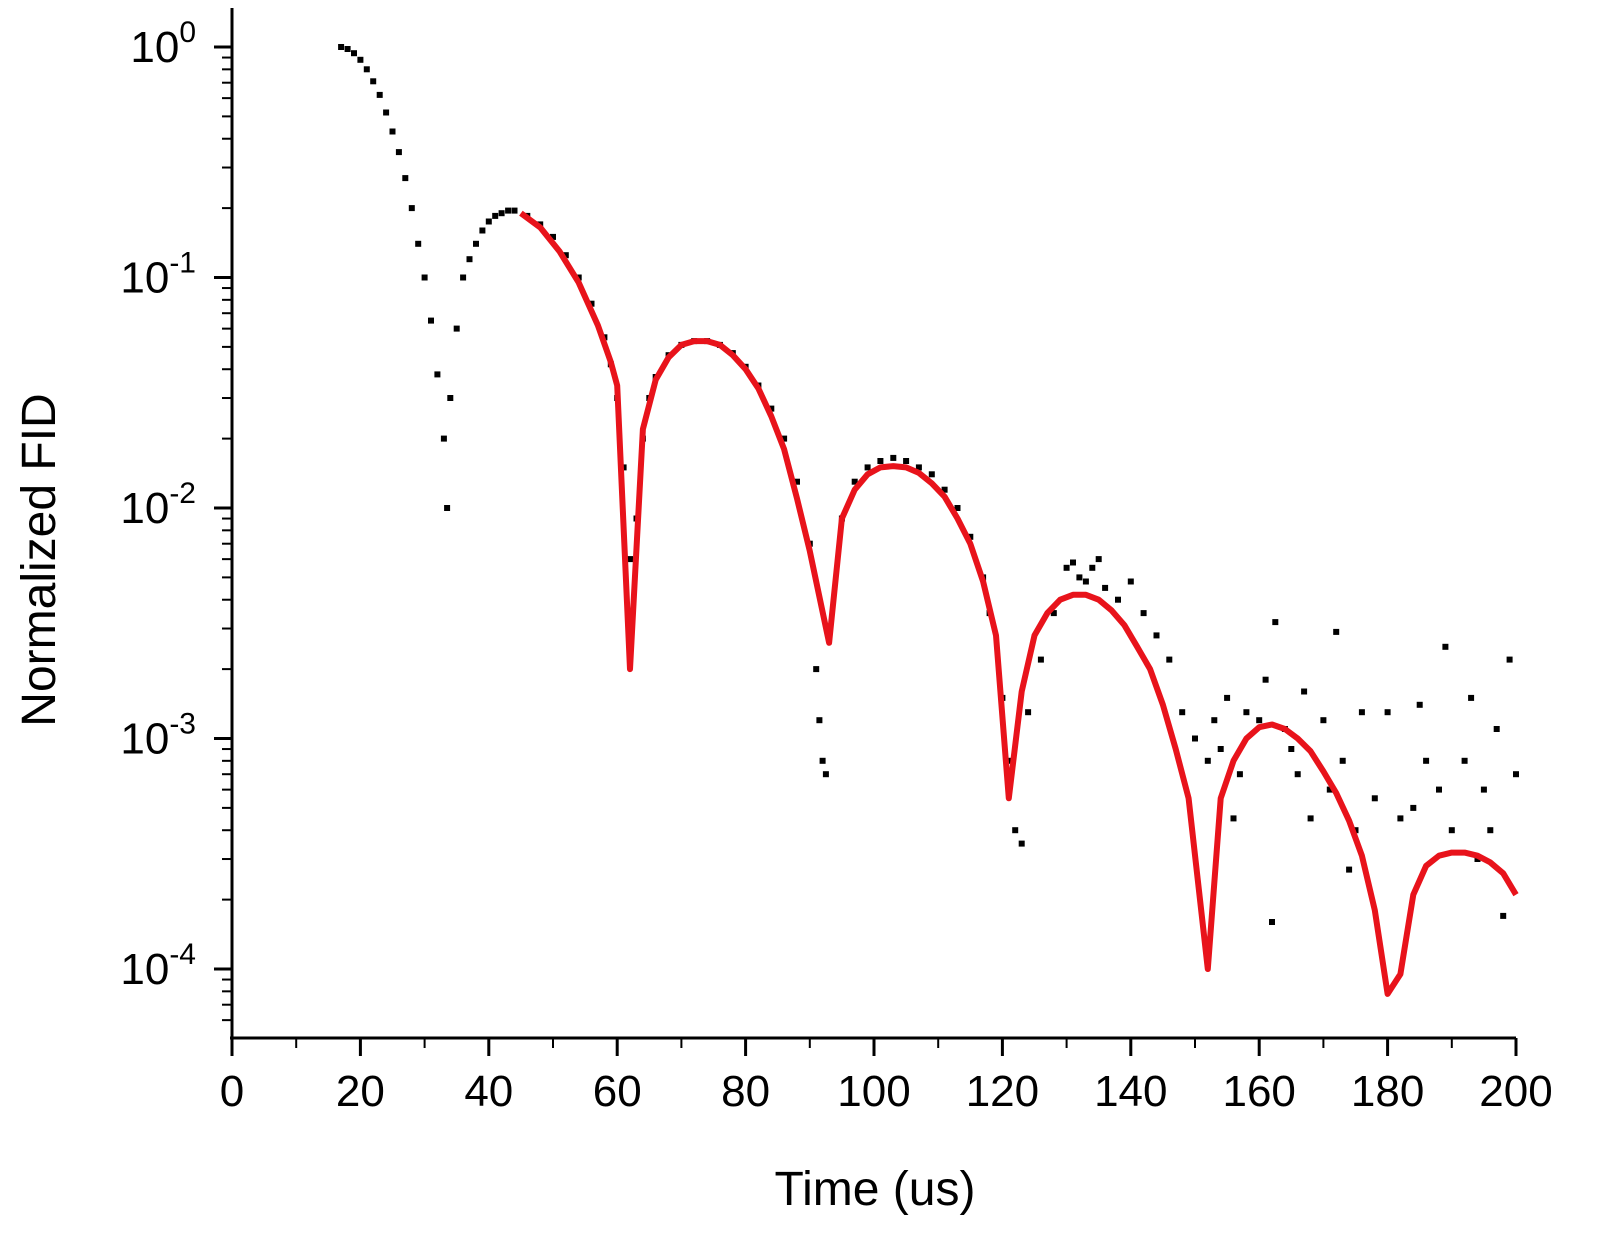 The height and width of the screenshot is (1249, 1600). What do you see at coordinates (232, 1091) in the screenshot?
I see `x-tick-label: 0` at bounding box center [232, 1091].